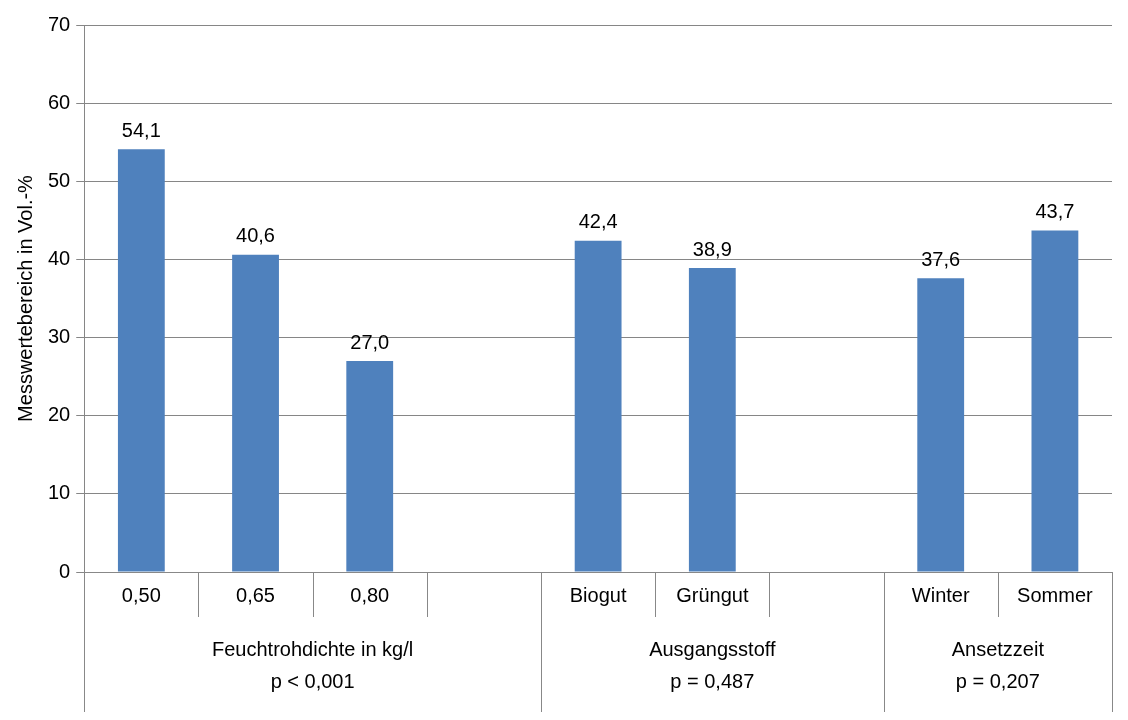  What do you see at coordinates (712, 248) in the screenshot?
I see `data-label: 38,9` at bounding box center [712, 248].